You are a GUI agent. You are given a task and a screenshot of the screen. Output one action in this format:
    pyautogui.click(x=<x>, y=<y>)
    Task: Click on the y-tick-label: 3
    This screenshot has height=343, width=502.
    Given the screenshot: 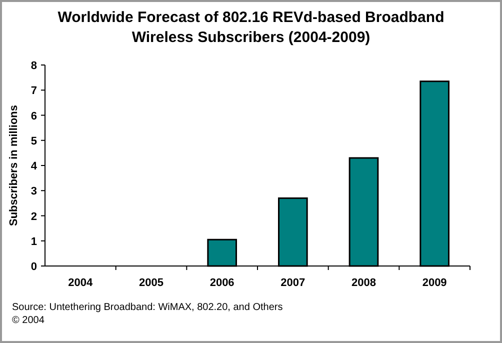 What is the action you would take?
    pyautogui.click(x=33, y=192)
    